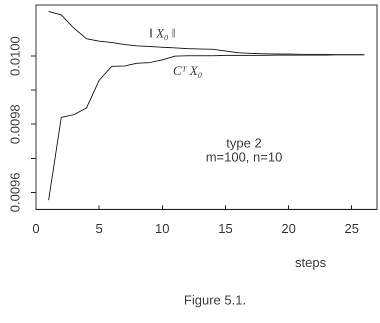 This screenshot has height=323, width=380. I want to click on x-tick-label: 15, so click(225, 228).